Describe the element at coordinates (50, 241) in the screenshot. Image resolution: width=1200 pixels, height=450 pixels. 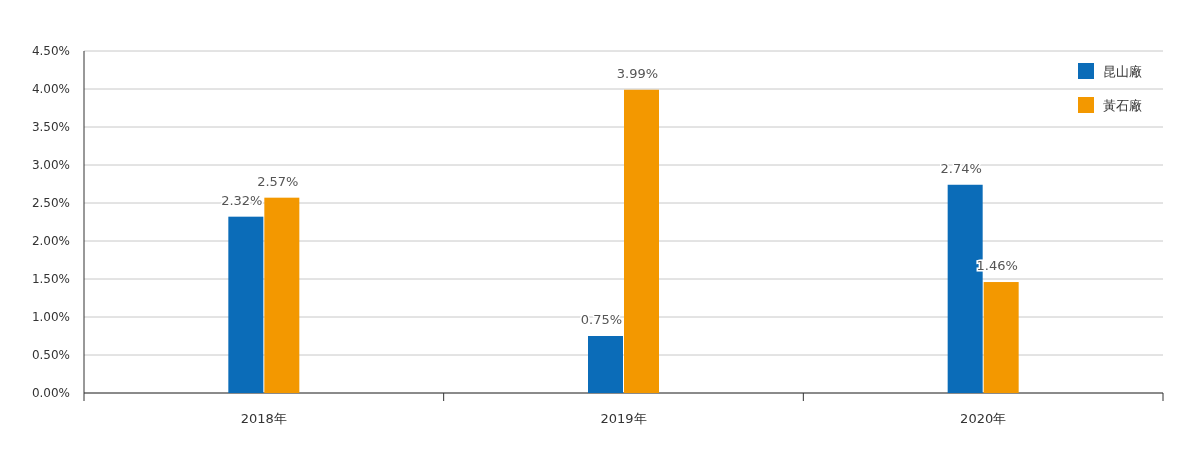
I see `y-tick-label: 2.00%` at that location.